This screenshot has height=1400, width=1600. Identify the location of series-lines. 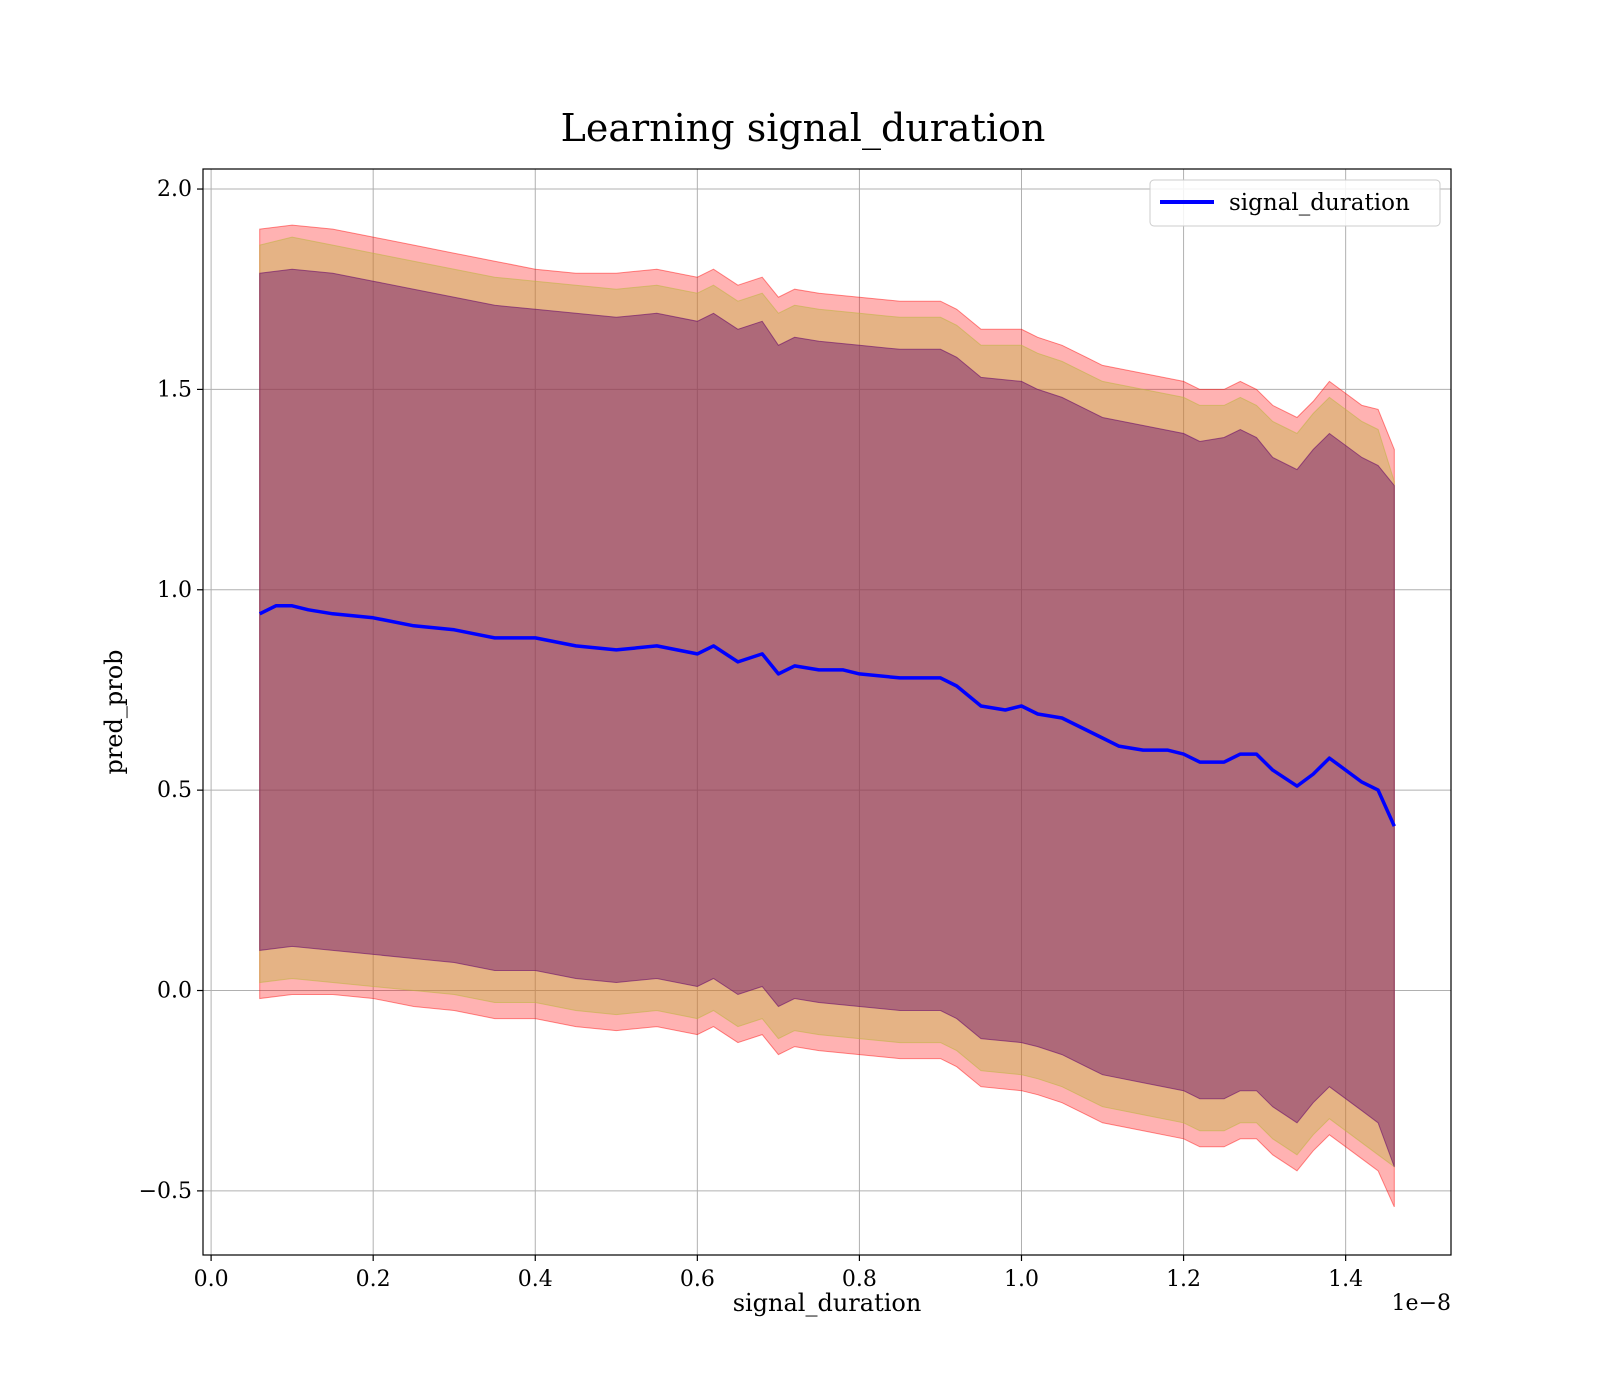
(827, 715).